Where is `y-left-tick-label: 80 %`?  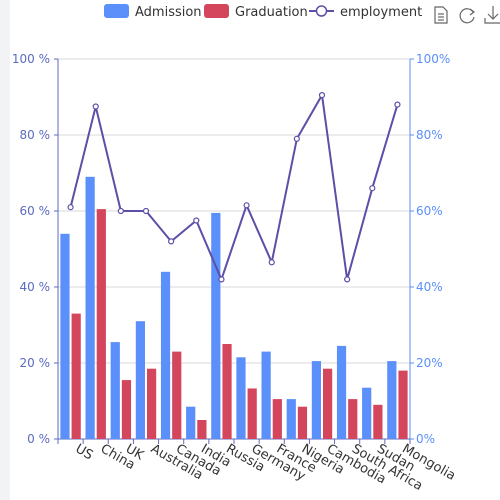 y-left-tick-label: 80 % is located at coordinates (35, 135).